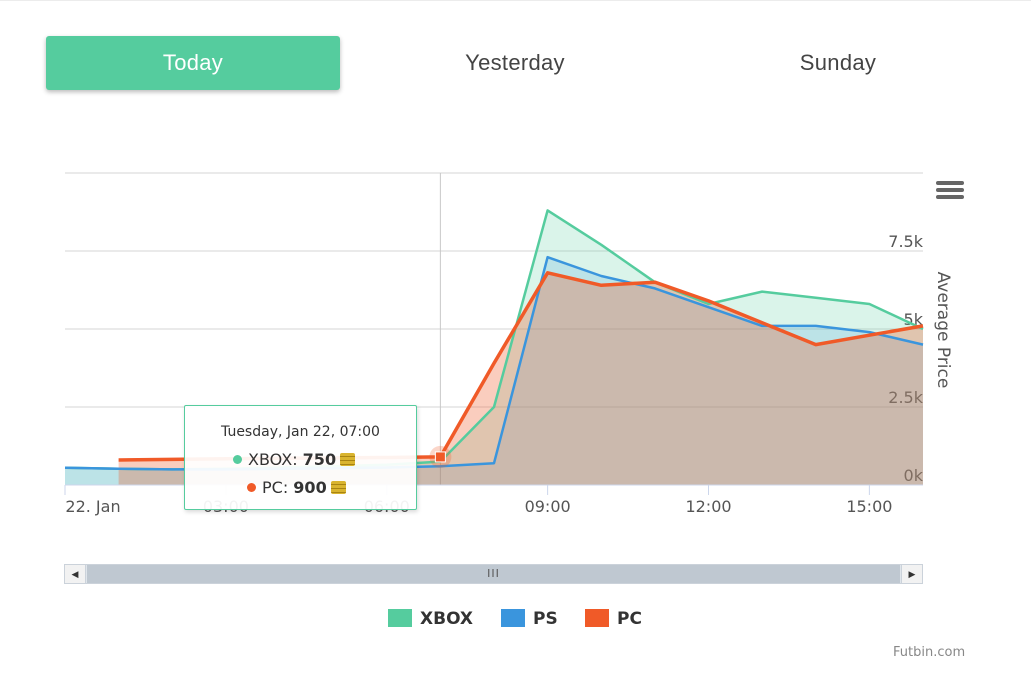 Image resolution: width=1031 pixels, height=693 pixels. I want to click on tooltip-row-pc: PC: 900, so click(296, 487).